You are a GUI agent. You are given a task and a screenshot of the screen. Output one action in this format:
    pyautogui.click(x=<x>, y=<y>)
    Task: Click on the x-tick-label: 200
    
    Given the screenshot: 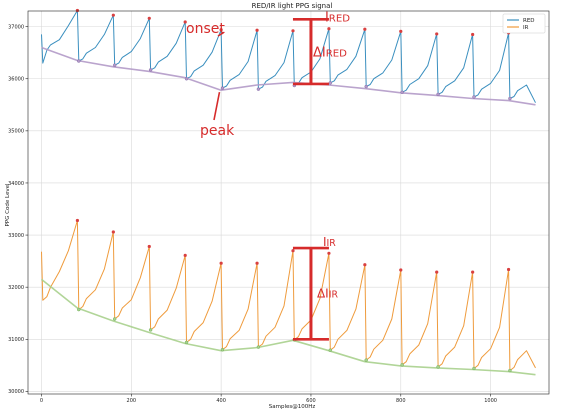 What is the action you would take?
    pyautogui.click(x=132, y=401)
    